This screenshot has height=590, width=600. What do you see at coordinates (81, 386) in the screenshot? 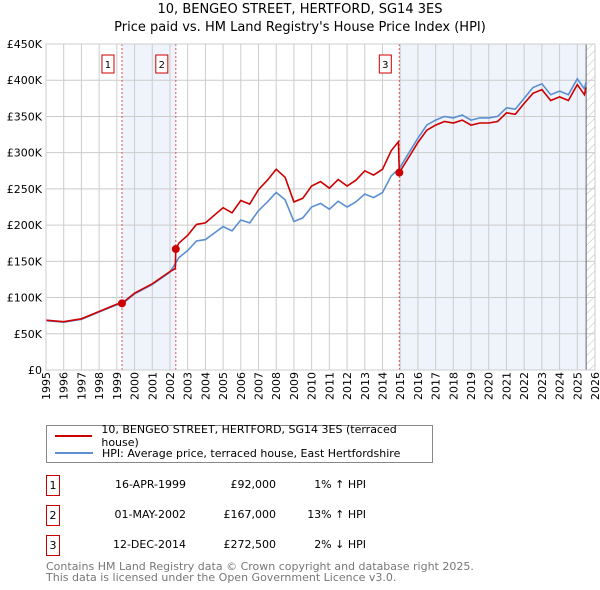
I see `x-tick-label: 1997` at bounding box center [81, 386].